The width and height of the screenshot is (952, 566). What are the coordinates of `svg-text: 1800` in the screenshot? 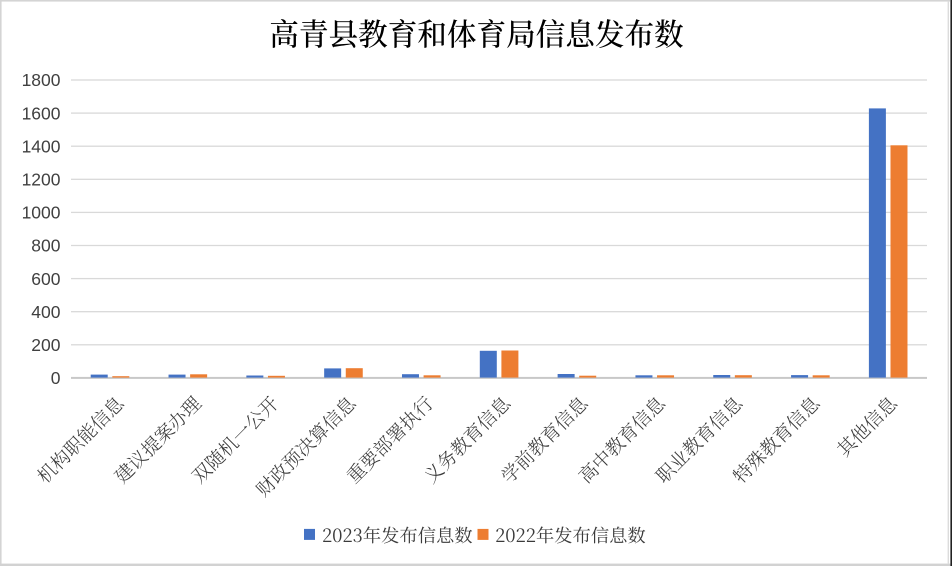 It's located at (41, 80).